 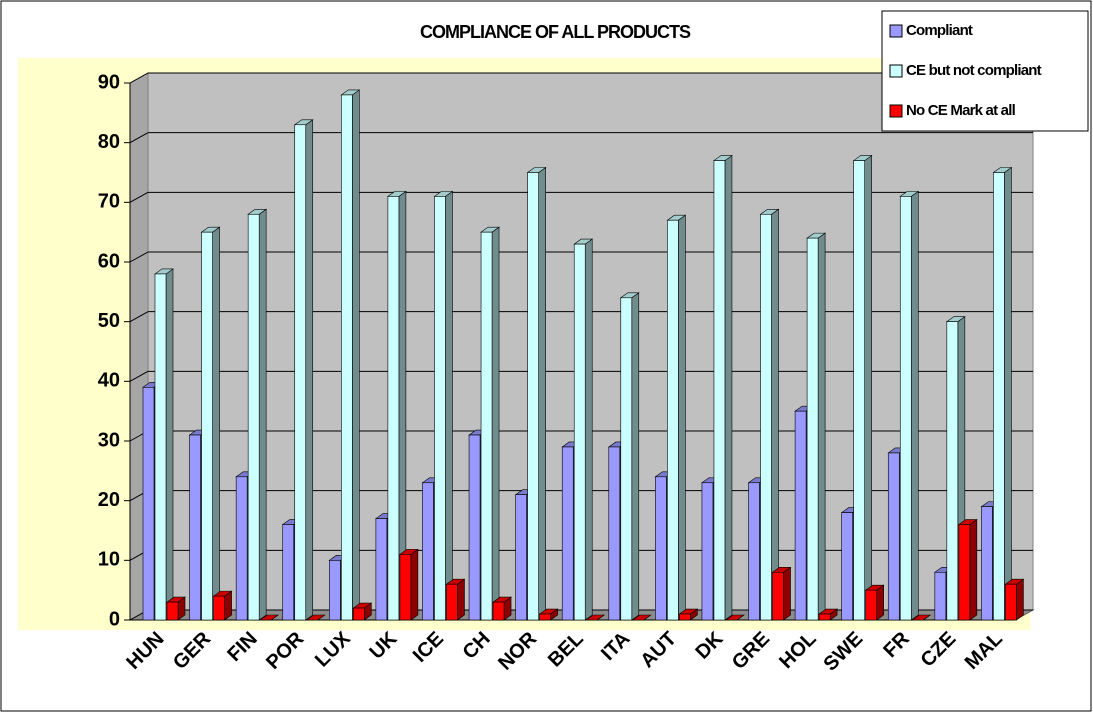 What do you see at coordinates (109, 381) in the screenshot?
I see `y-tick-label: 40` at bounding box center [109, 381].